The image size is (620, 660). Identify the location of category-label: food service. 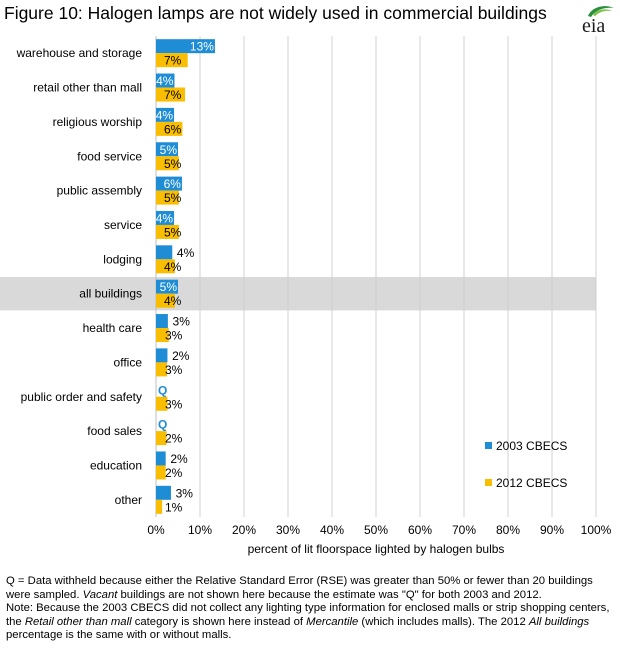
(109, 156).